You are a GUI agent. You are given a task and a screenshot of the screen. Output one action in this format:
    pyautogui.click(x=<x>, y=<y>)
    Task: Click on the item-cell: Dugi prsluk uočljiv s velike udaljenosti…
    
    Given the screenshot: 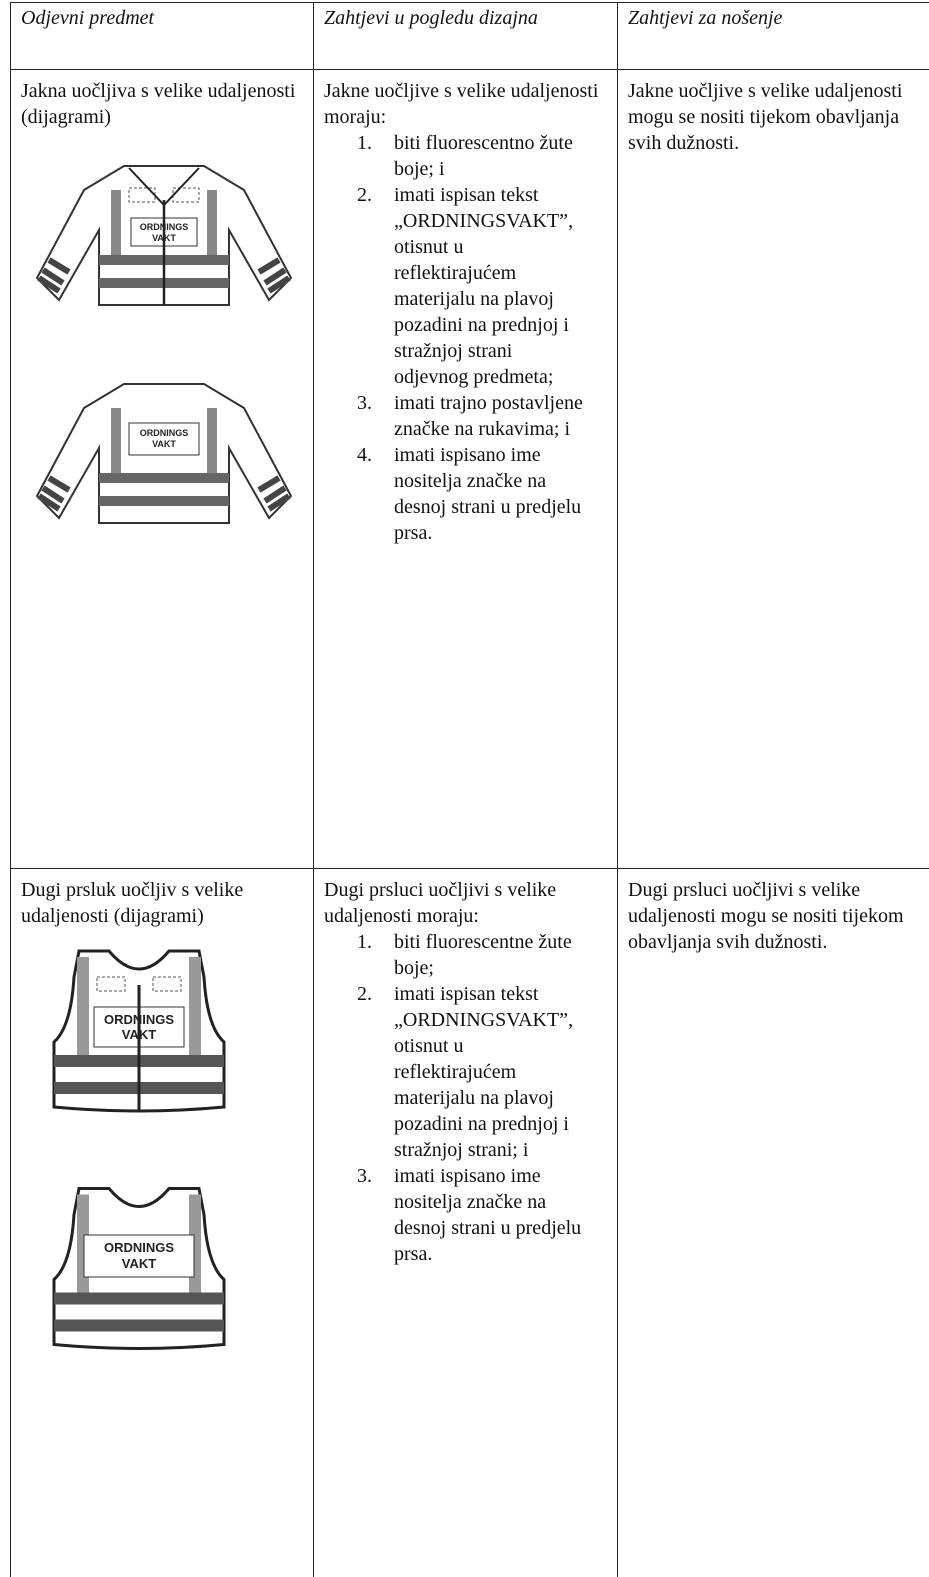 What is the action you would take?
    pyautogui.click(x=162, y=1223)
    